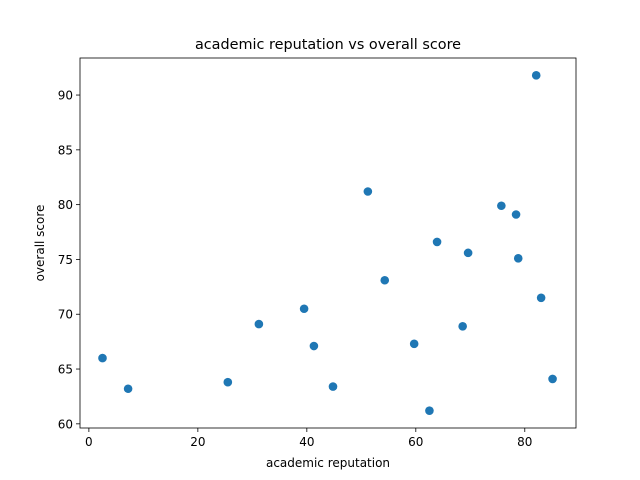  What do you see at coordinates (65, 150) in the screenshot?
I see `y-tick-label: 85` at bounding box center [65, 150].